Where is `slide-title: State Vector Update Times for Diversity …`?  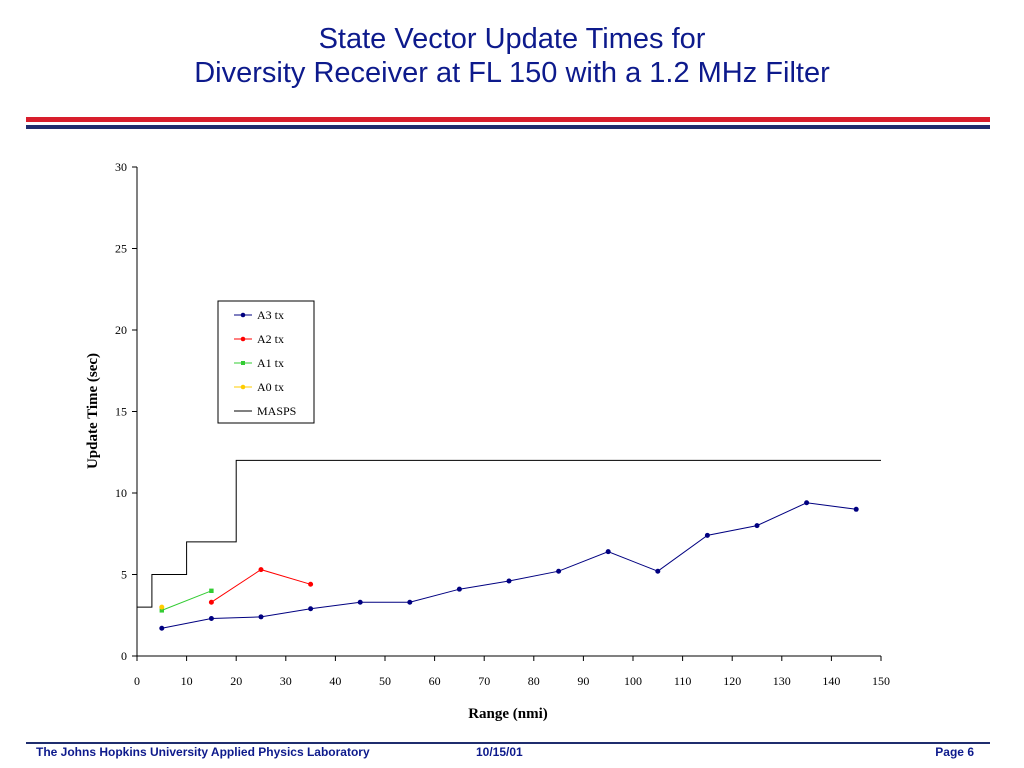 slide-title: State Vector Update Times for Diversity … is located at coordinates (512, 56).